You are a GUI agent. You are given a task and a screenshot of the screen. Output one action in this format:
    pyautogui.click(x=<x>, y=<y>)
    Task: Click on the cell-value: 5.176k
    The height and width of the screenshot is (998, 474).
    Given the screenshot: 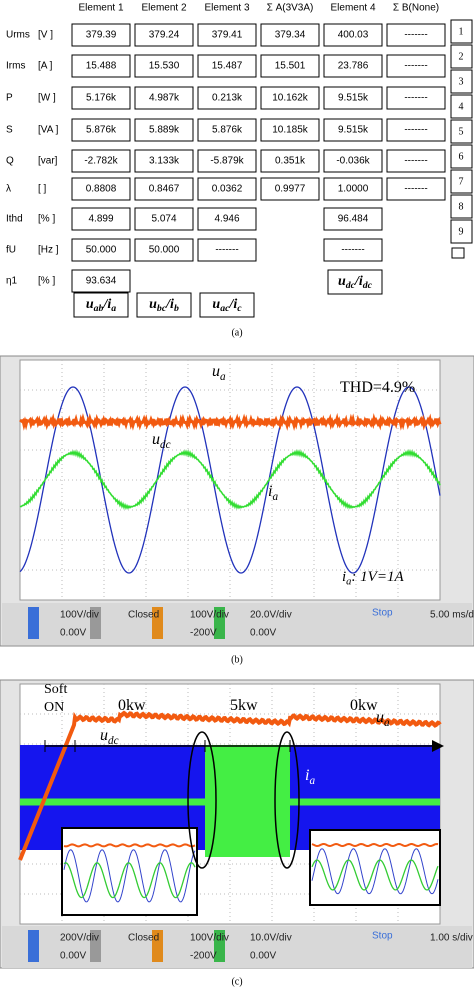 What is the action you would take?
    pyautogui.click(x=101, y=98)
    